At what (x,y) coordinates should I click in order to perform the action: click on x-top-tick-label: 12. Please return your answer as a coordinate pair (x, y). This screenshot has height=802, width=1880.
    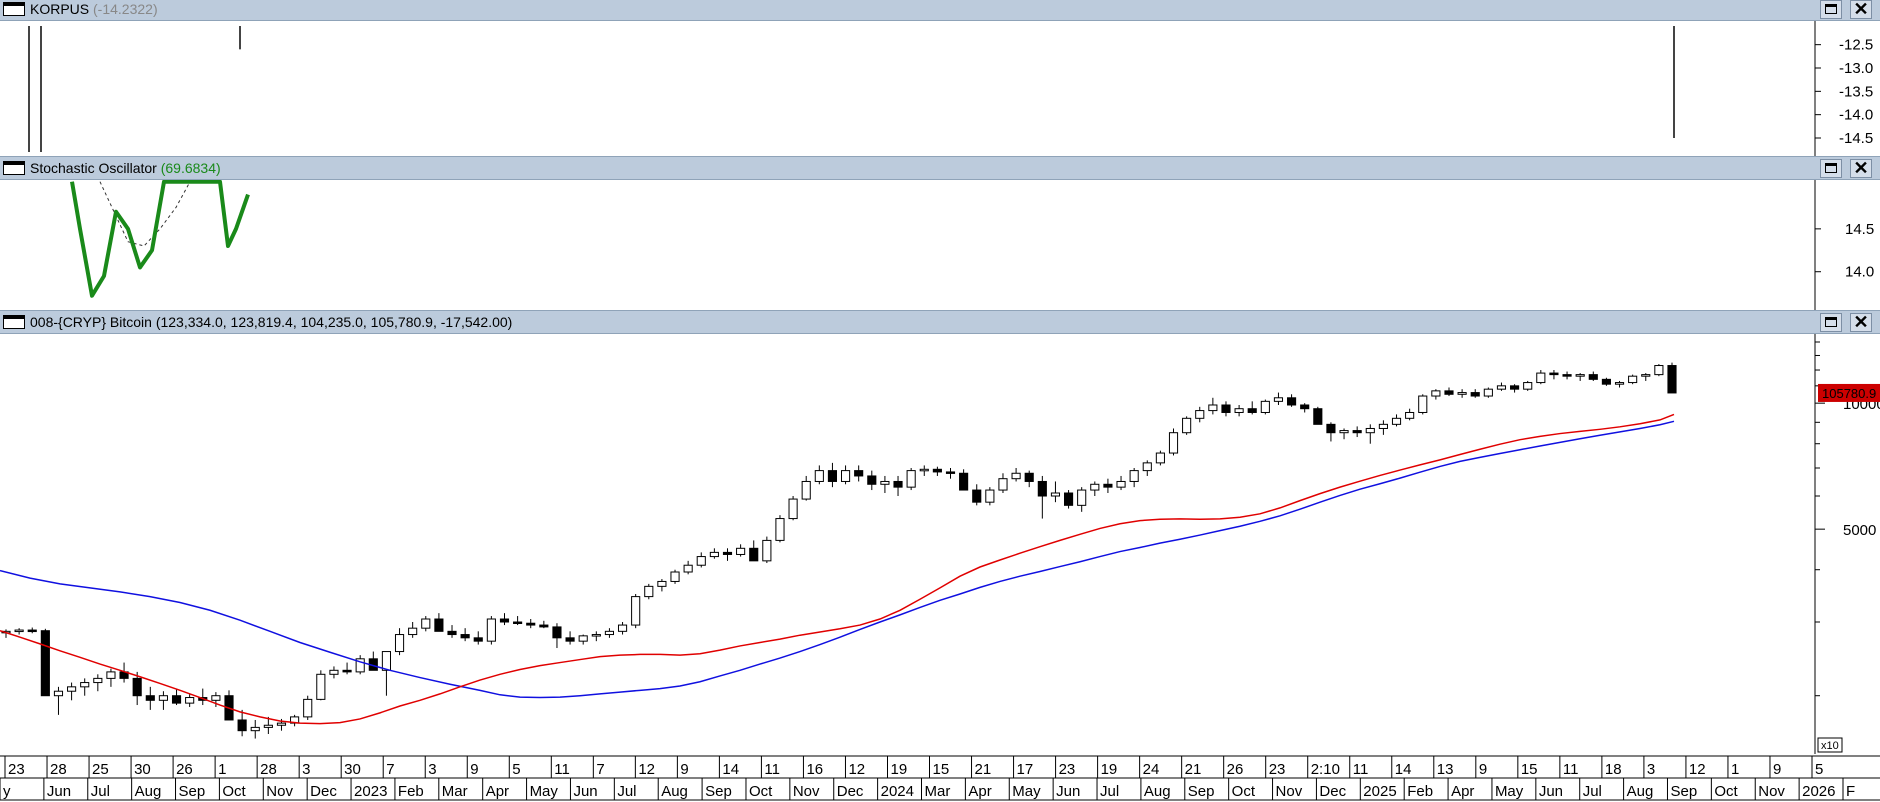
    Looking at the image, I should click on (646, 769).